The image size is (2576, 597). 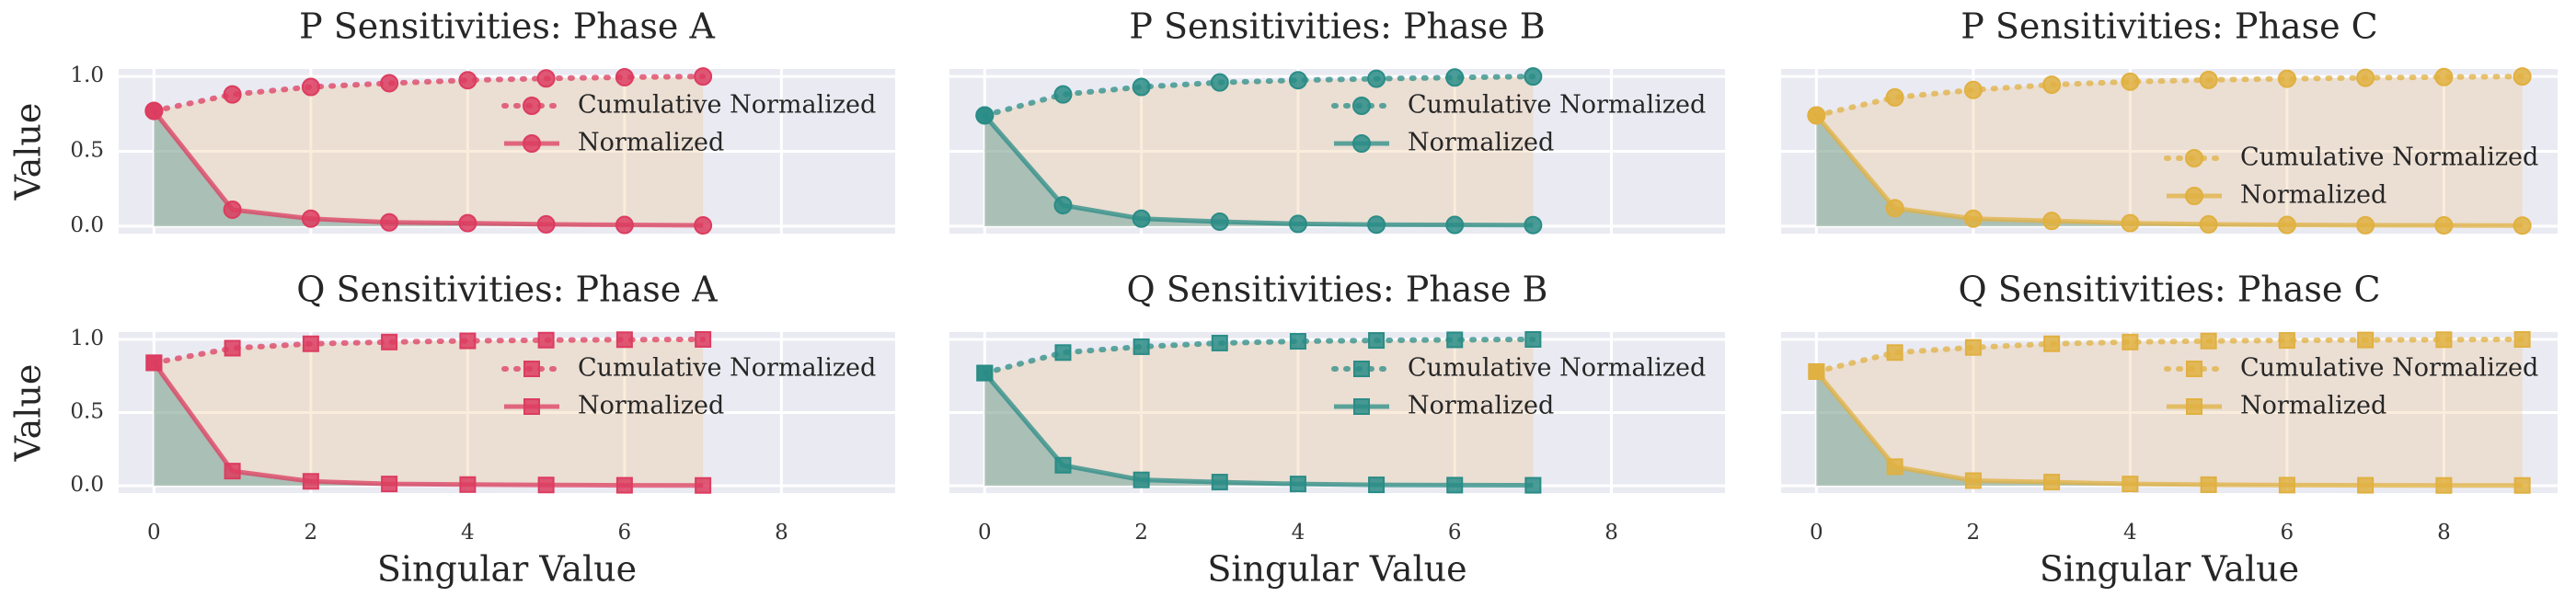 What do you see at coordinates (507, 290) in the screenshot?
I see `chart-title: Q Sensitivities: Phase A` at bounding box center [507, 290].